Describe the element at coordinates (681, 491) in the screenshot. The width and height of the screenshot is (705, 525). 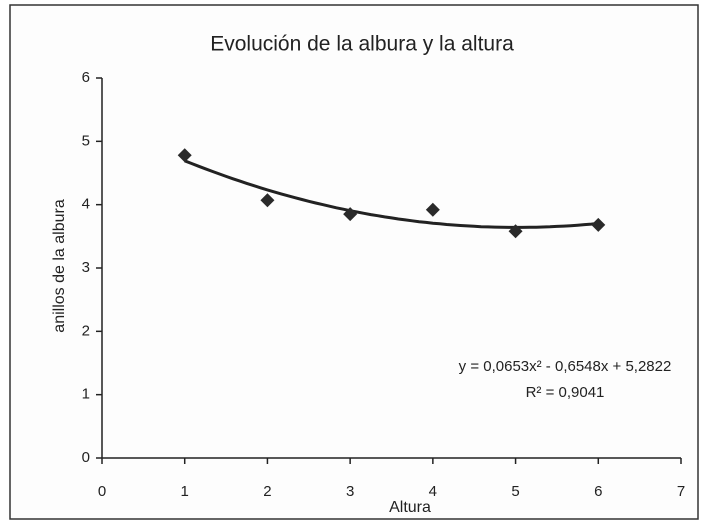
I see `x-tick-label: 7` at that location.